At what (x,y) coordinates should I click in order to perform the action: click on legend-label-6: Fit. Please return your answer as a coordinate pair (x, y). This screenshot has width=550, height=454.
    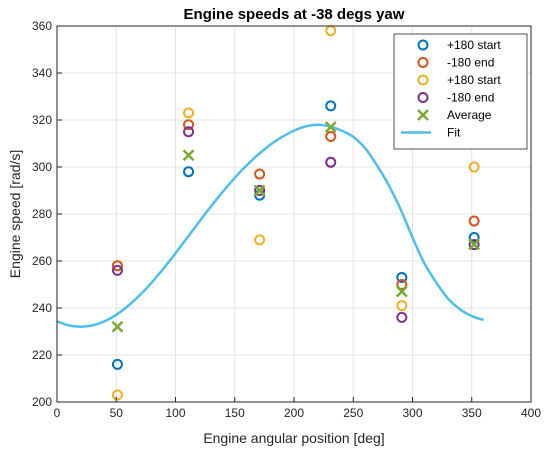
    Looking at the image, I should click on (454, 133).